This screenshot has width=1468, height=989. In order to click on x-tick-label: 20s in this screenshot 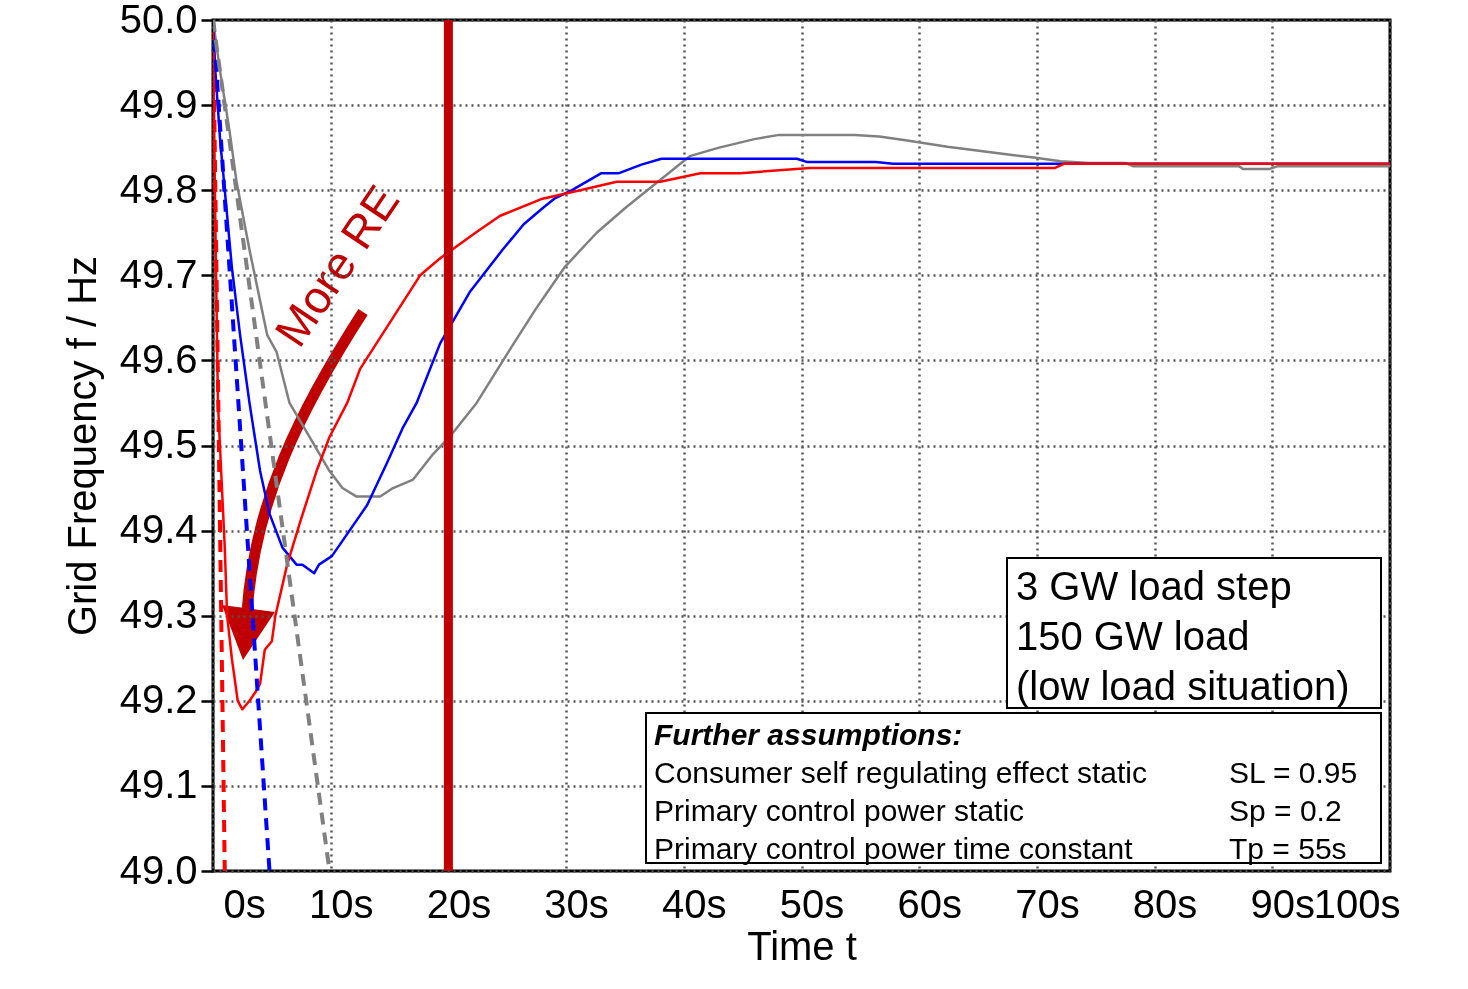, I will do `click(459, 903)`.